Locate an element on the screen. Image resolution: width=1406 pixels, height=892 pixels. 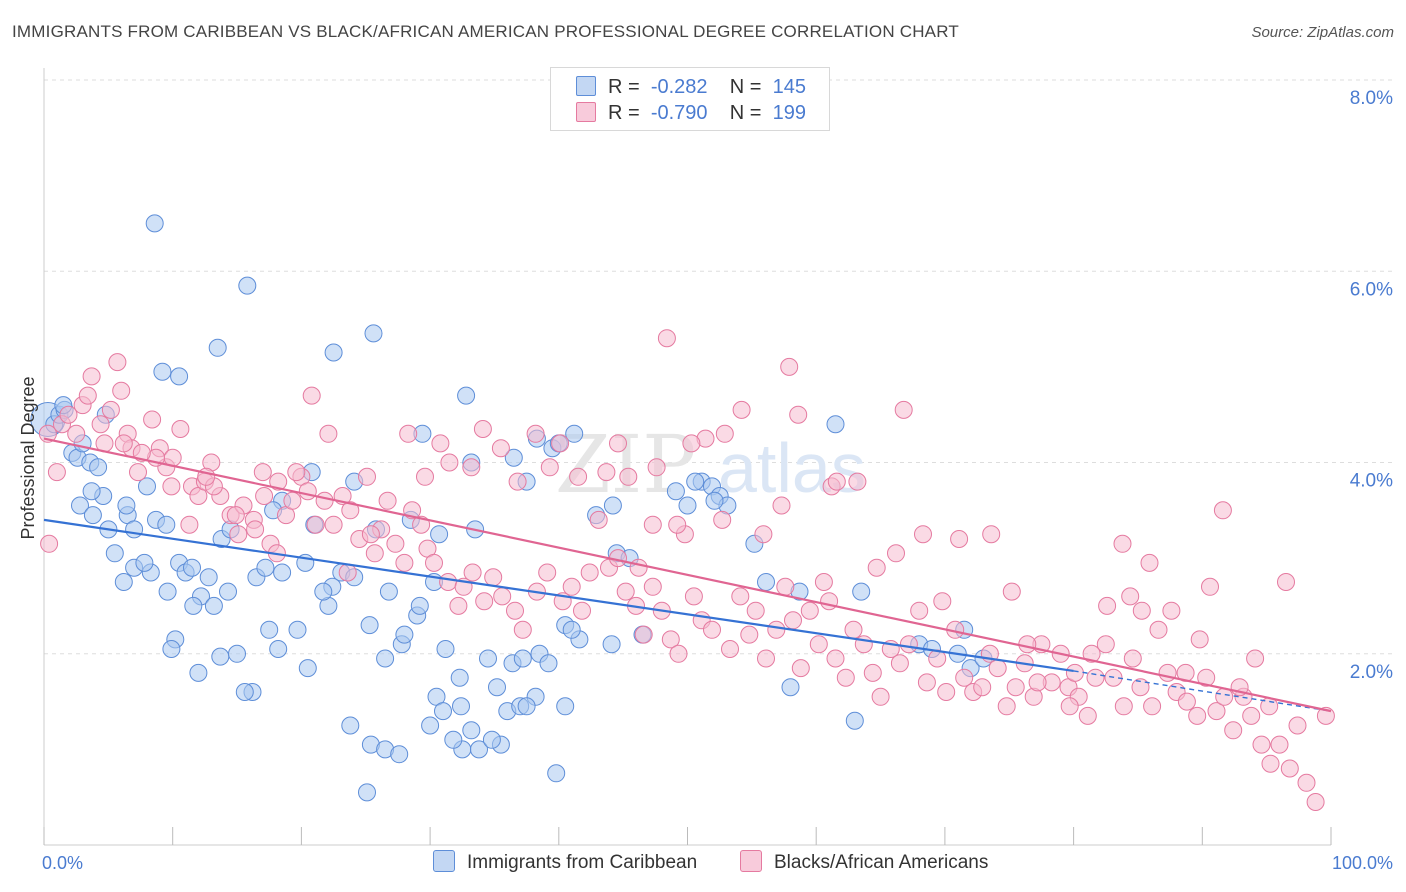
source-label: Source: ZipAtlas.com is located at coordinates (1322, 32).